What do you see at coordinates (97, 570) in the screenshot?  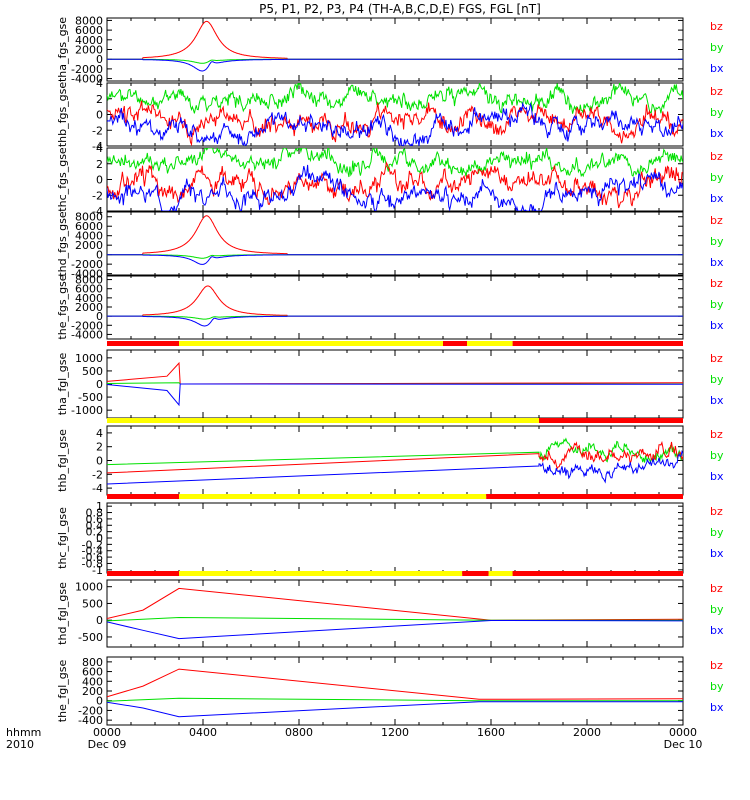 I see `y-tick-label: -1` at bounding box center [97, 570].